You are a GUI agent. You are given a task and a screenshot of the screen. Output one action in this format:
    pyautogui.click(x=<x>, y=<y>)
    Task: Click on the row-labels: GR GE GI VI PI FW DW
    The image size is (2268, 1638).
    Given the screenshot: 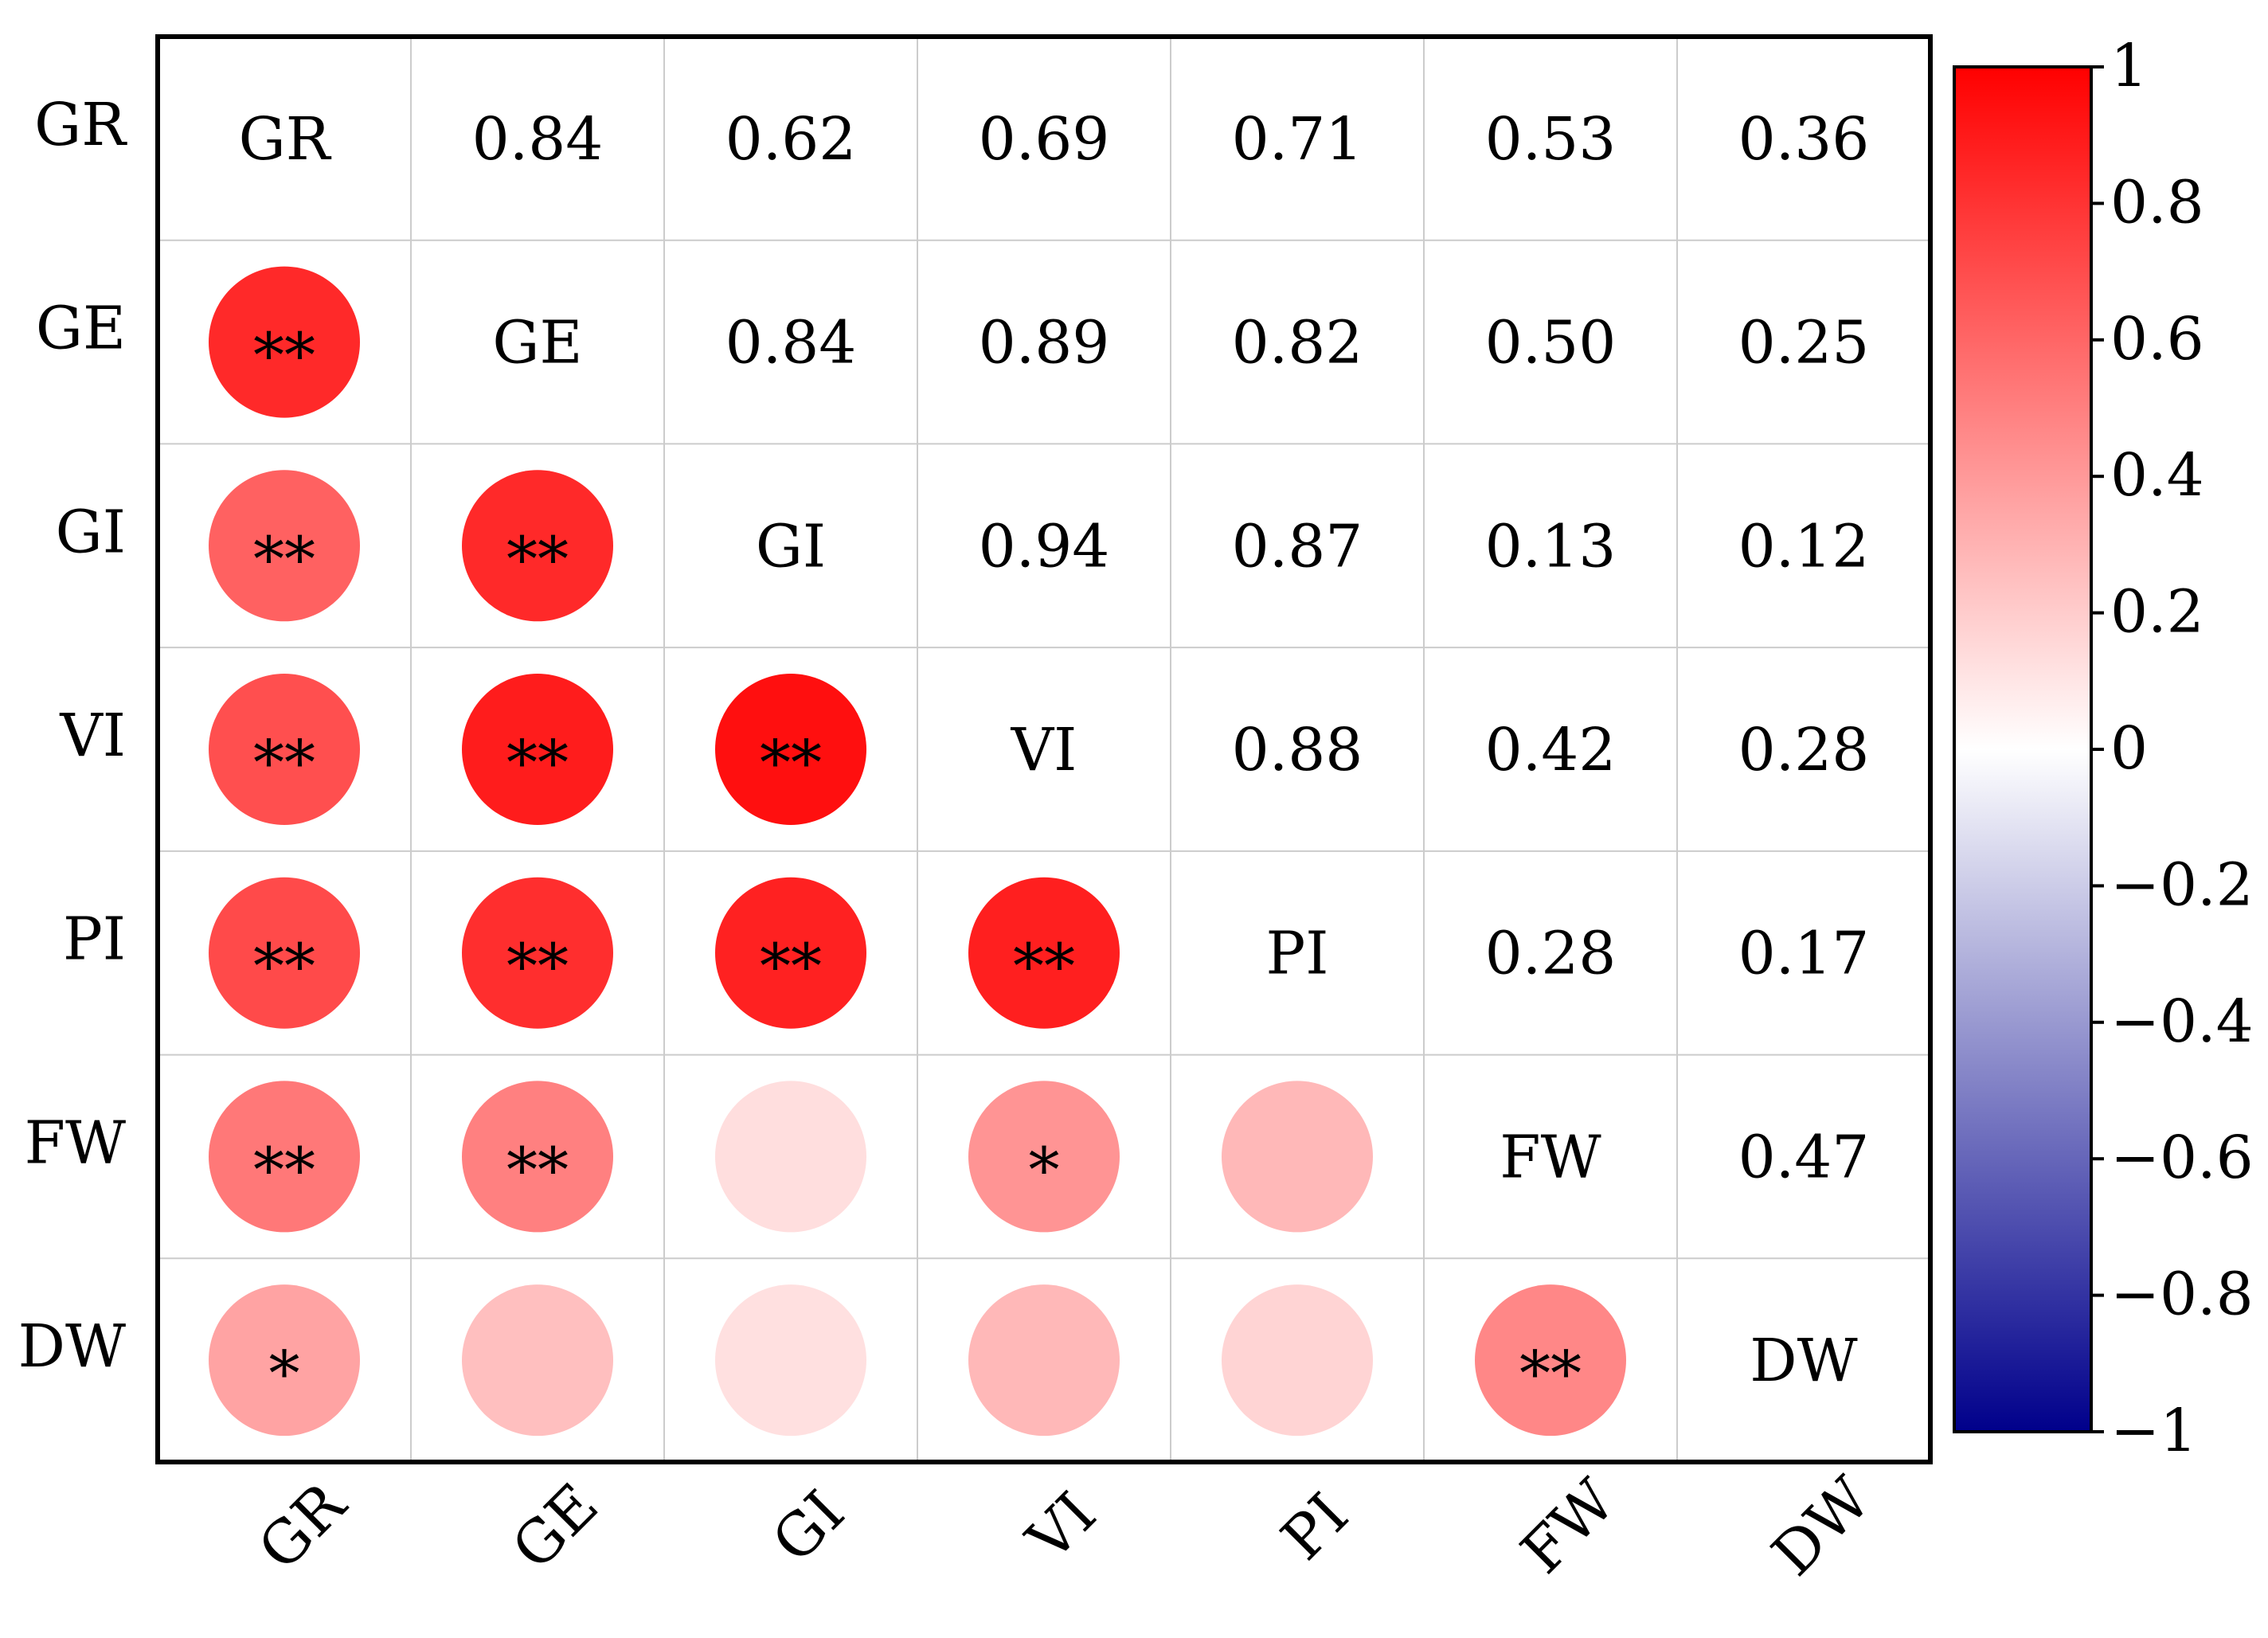 What is the action you would take?
    pyautogui.click(x=73, y=736)
    